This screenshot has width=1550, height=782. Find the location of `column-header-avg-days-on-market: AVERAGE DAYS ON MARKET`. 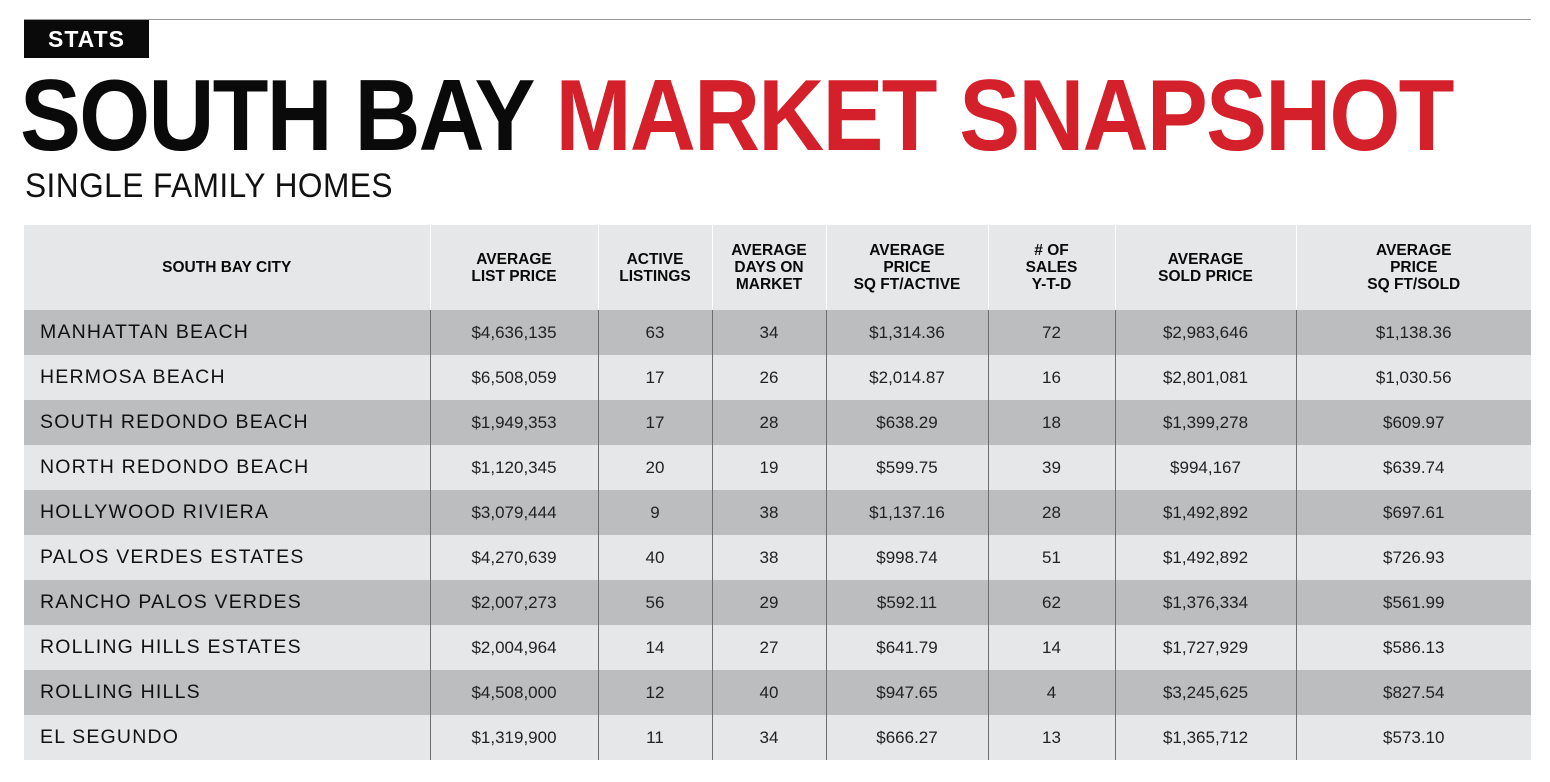

column-header-avg-days-on-market: AVERAGE DAYS ON MARKET is located at coordinates (768, 267).